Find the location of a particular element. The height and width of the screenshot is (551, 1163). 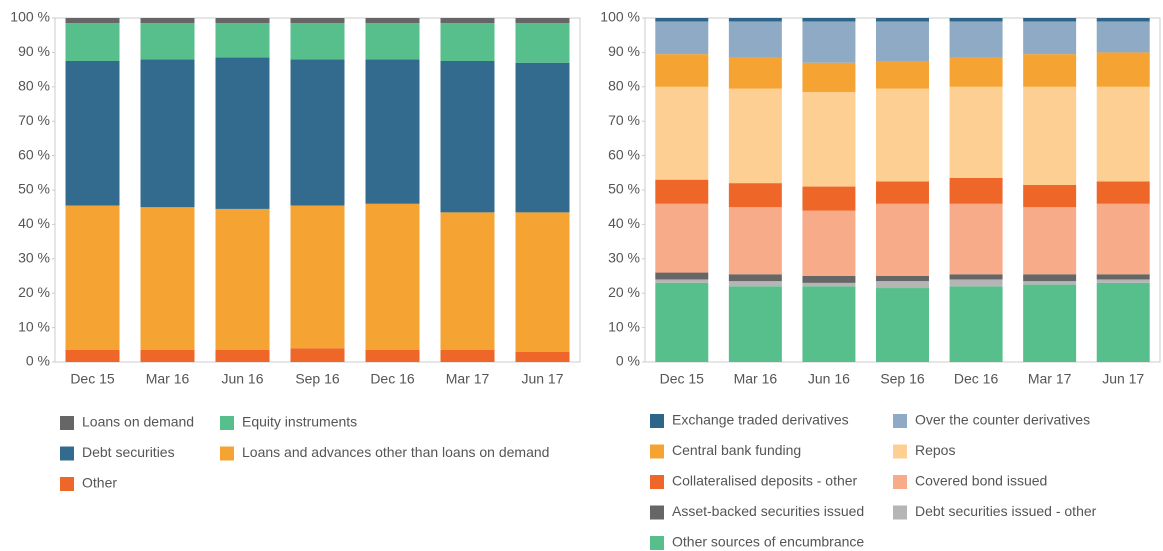

x-tick-label: Dec 15 is located at coordinates (92, 379).